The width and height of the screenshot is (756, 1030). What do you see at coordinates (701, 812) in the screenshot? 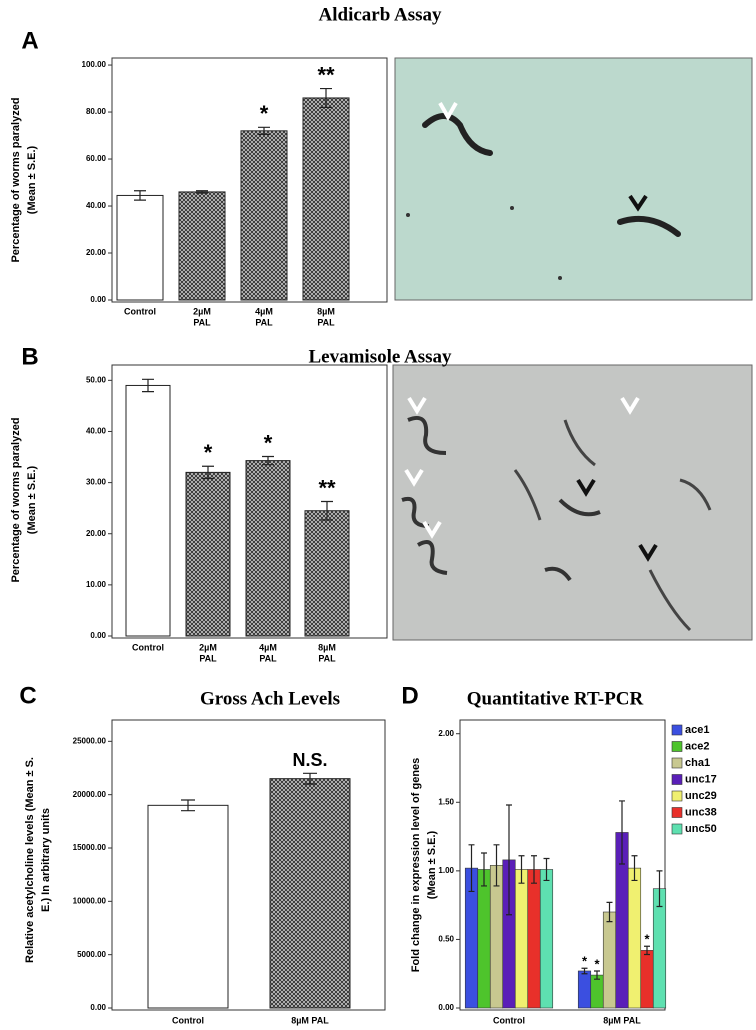
I see `legend-label: unc38` at bounding box center [701, 812].